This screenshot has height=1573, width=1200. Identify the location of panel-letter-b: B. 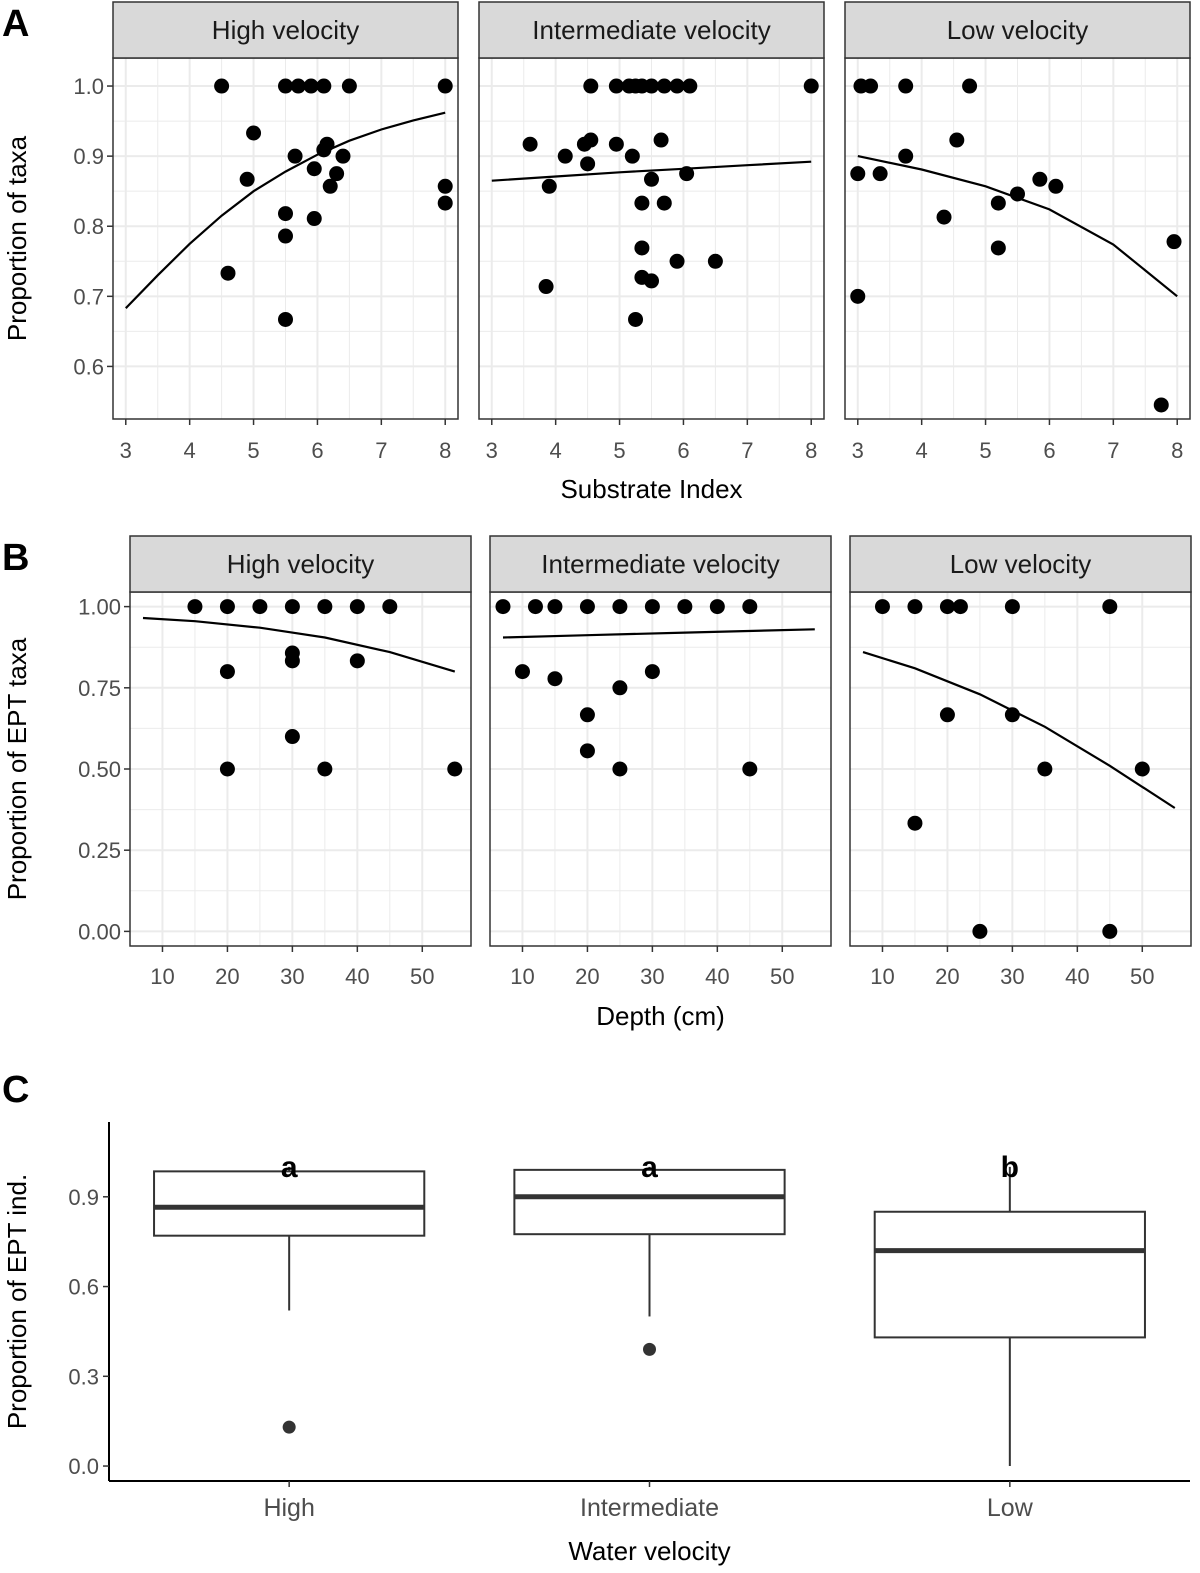
(15, 558).